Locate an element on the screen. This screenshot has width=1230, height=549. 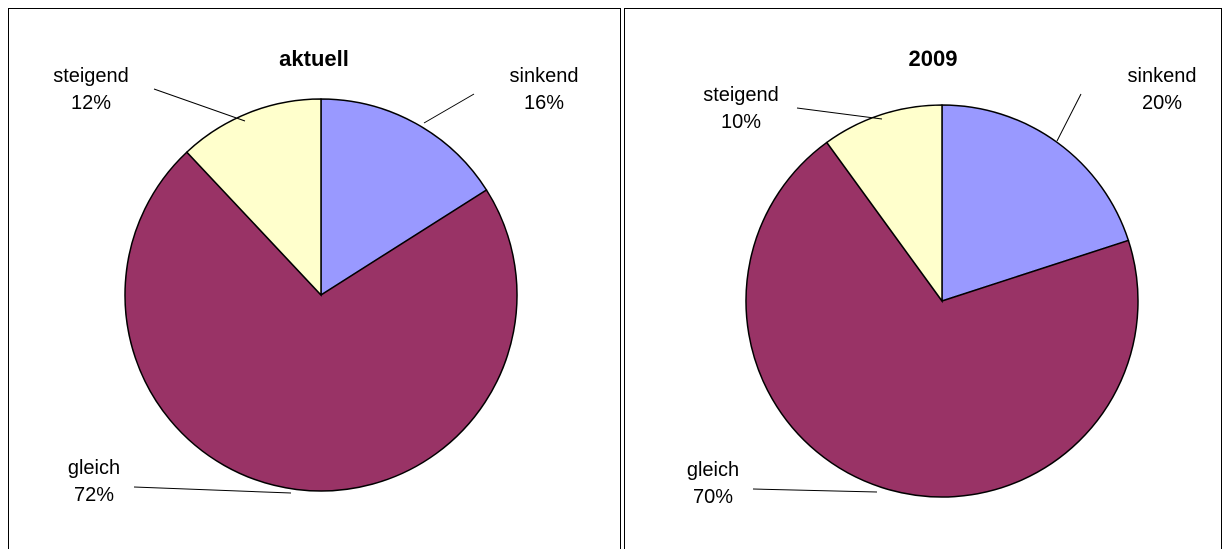
slice-label-steigend: steigend 10% is located at coordinates (741, 108).